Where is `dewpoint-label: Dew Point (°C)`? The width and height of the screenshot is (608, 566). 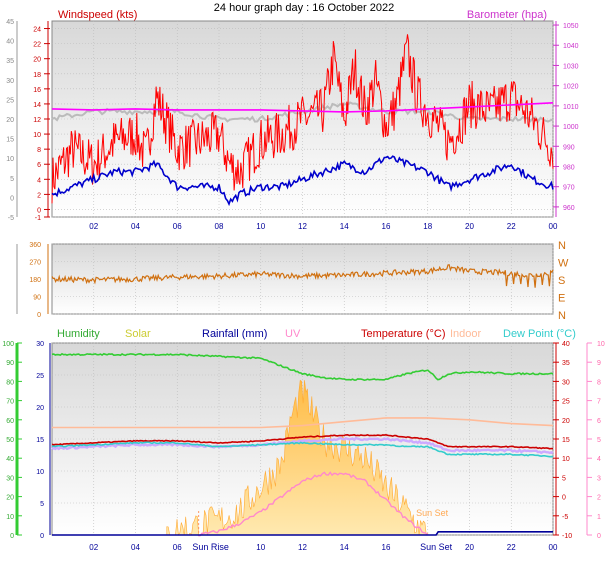
dewpoint-label: Dew Point (°C) is located at coordinates (539, 334).